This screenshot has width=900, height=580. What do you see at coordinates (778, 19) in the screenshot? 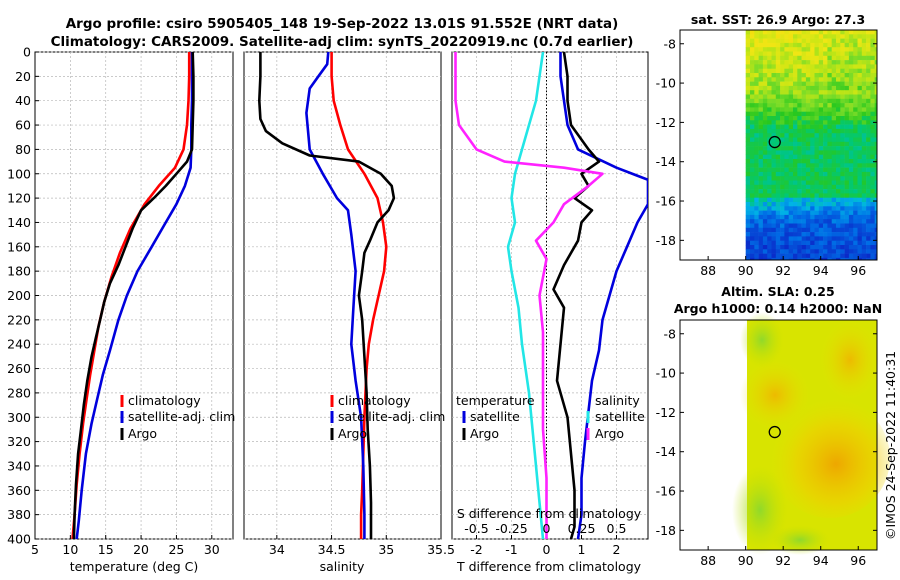
I see `sst-map-title: sat. SST: 26.9 Argo: 27.3` at bounding box center [778, 19].